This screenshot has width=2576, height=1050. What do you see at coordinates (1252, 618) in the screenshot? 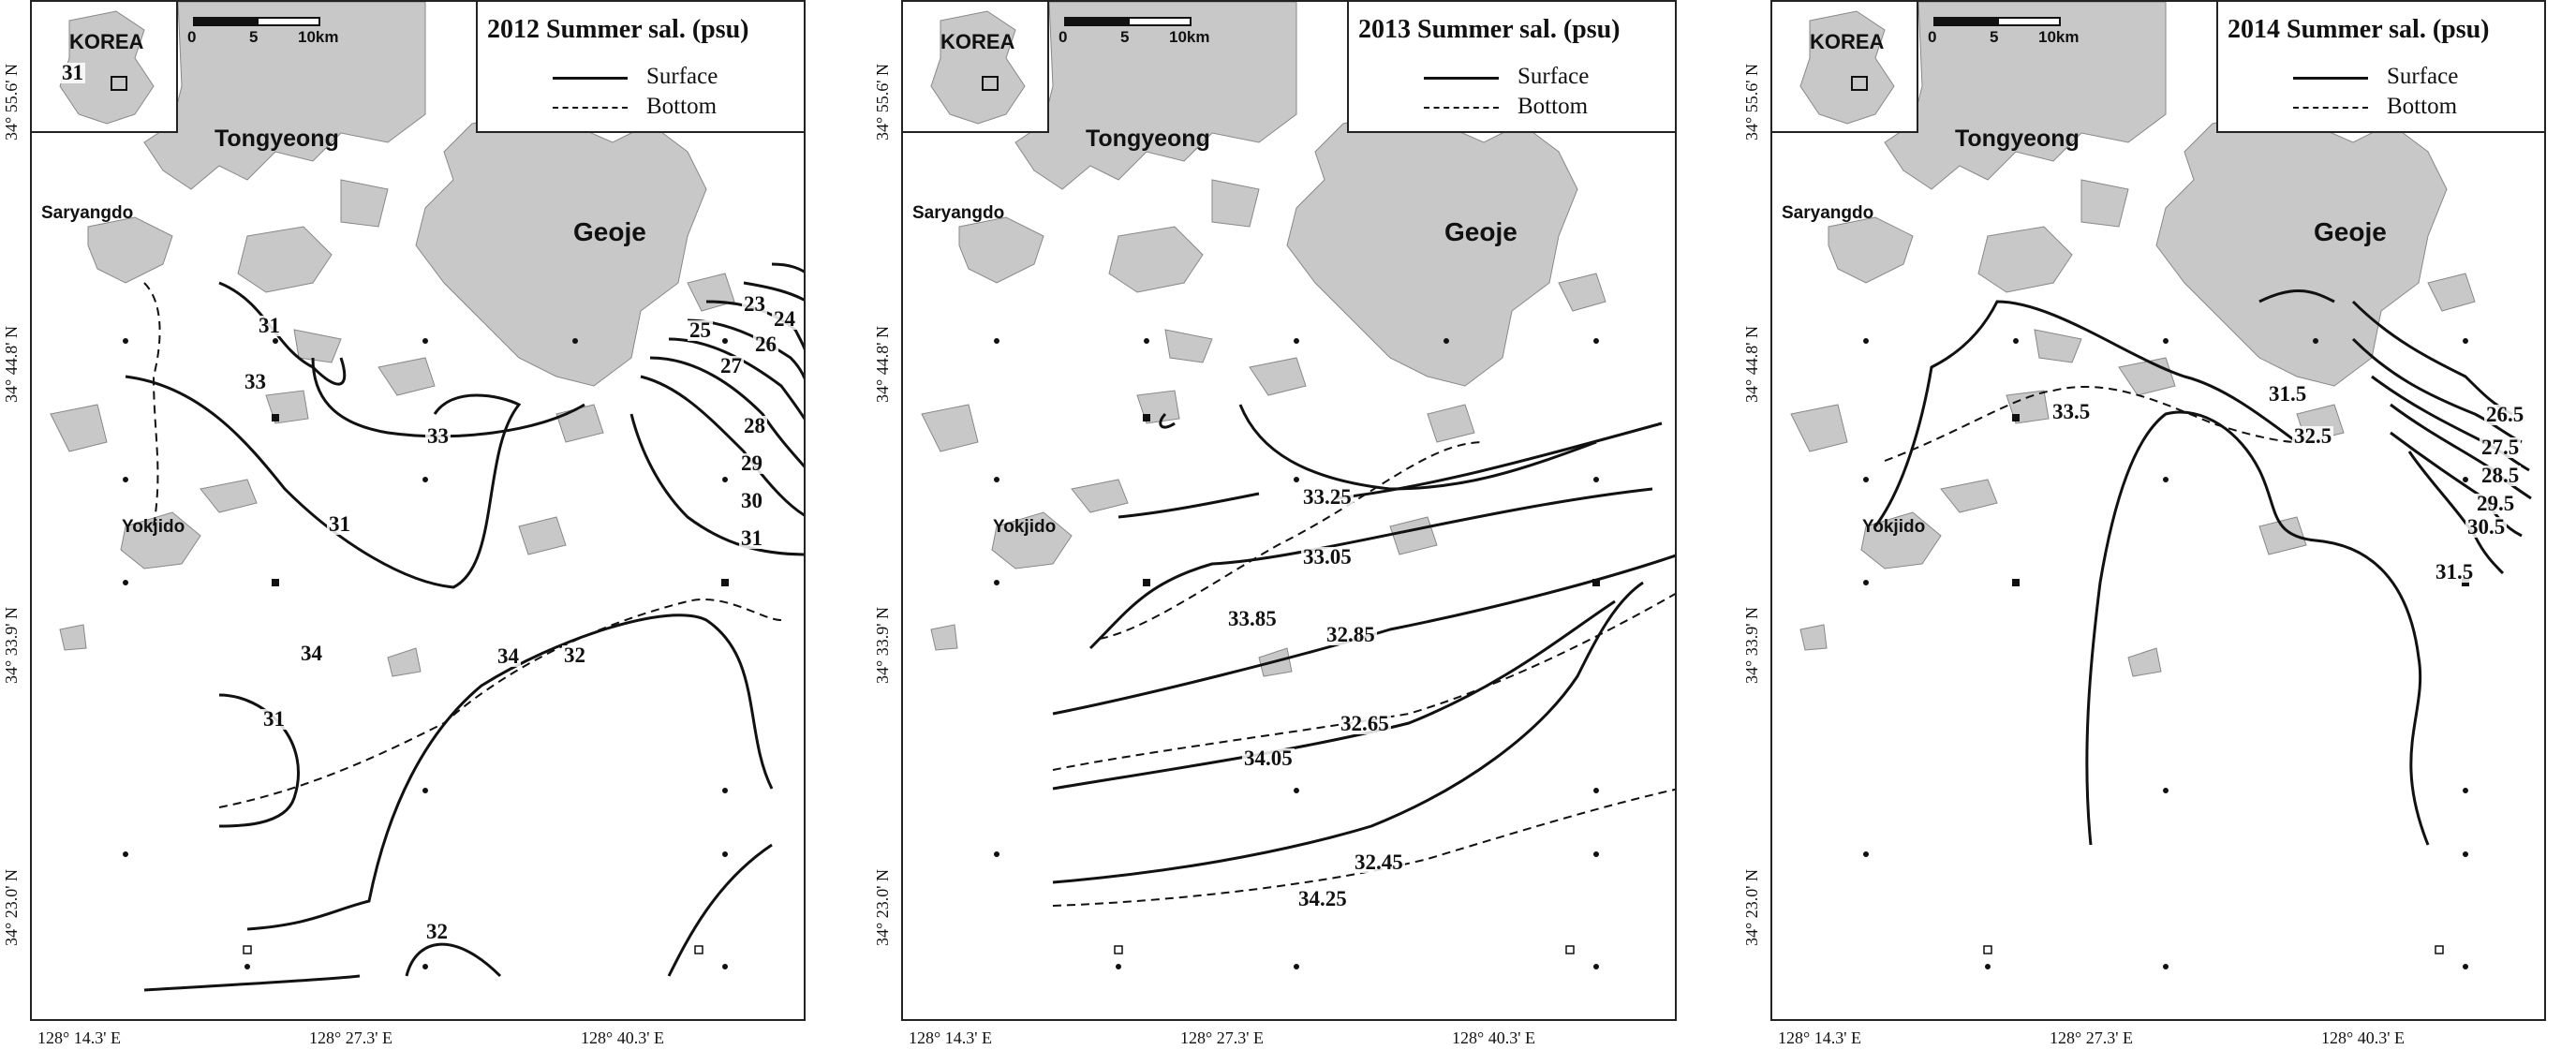
I see `contour-label: 33.85` at bounding box center [1252, 618].